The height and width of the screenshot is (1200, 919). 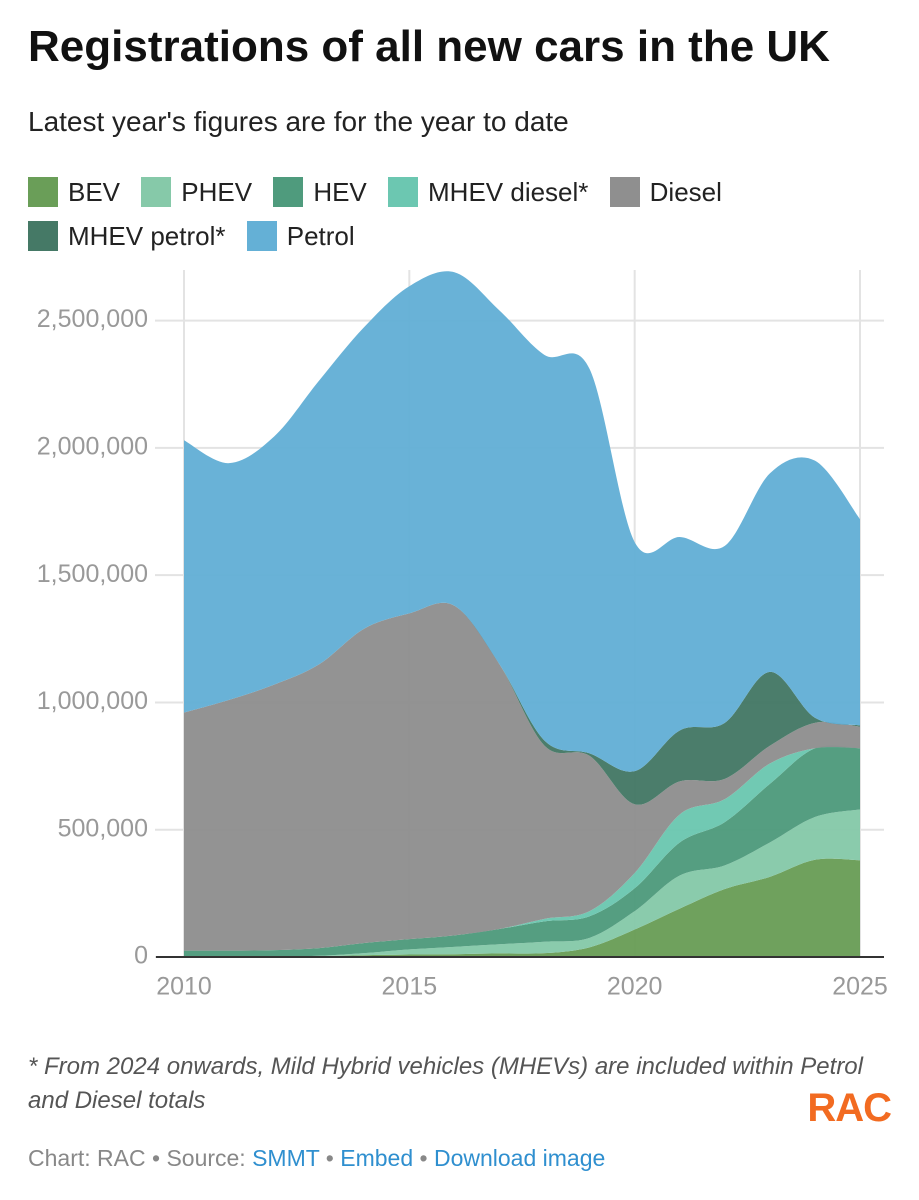 I want to click on legend-item: MHEV petrol*, so click(x=127, y=236).